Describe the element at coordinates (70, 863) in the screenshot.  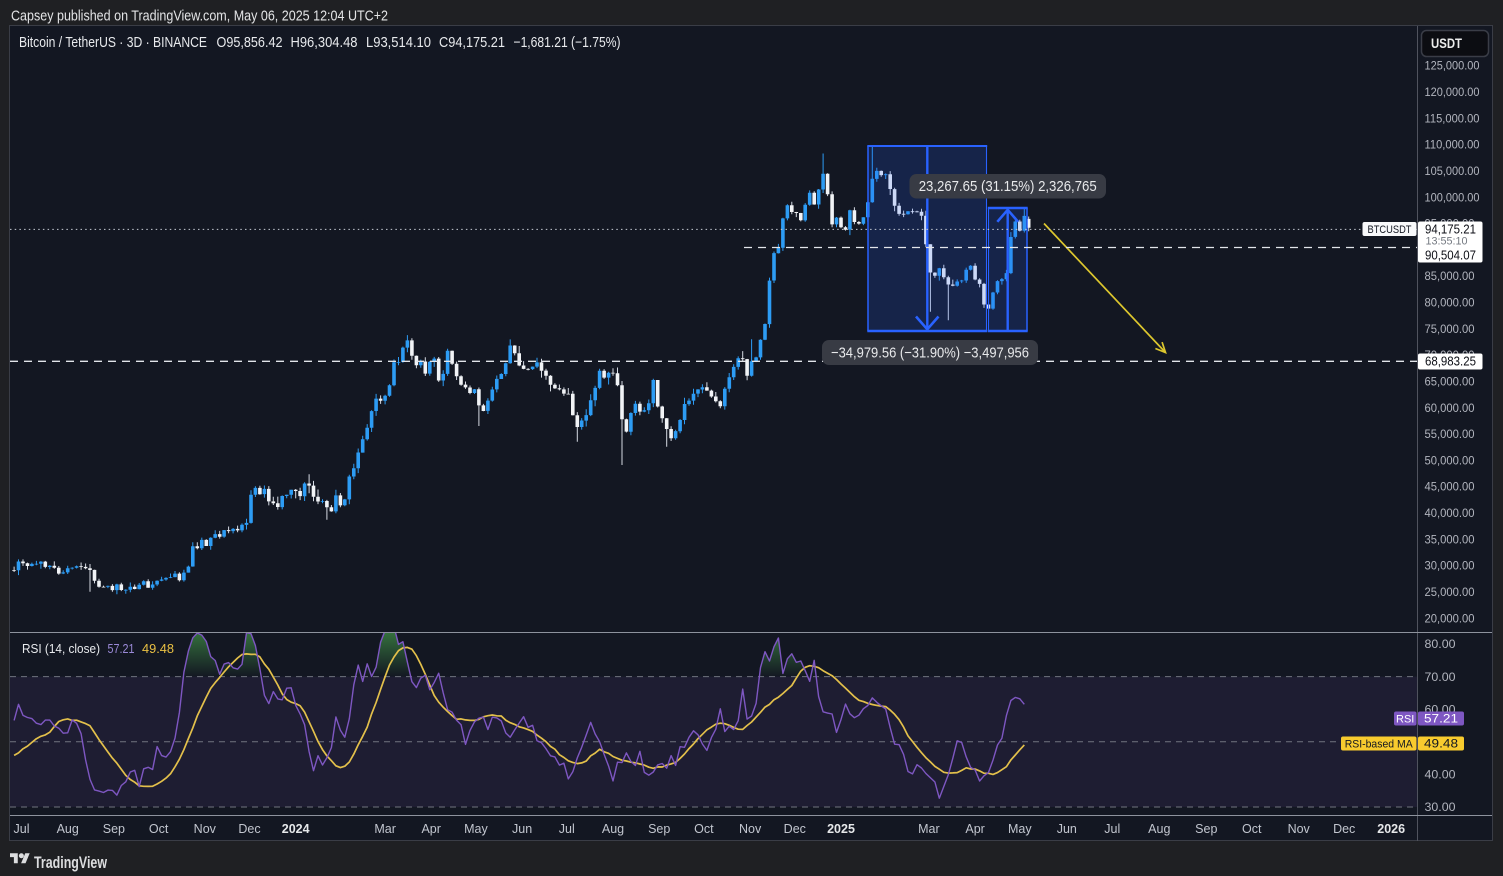
I see `svg-text: TradingView` at that location.